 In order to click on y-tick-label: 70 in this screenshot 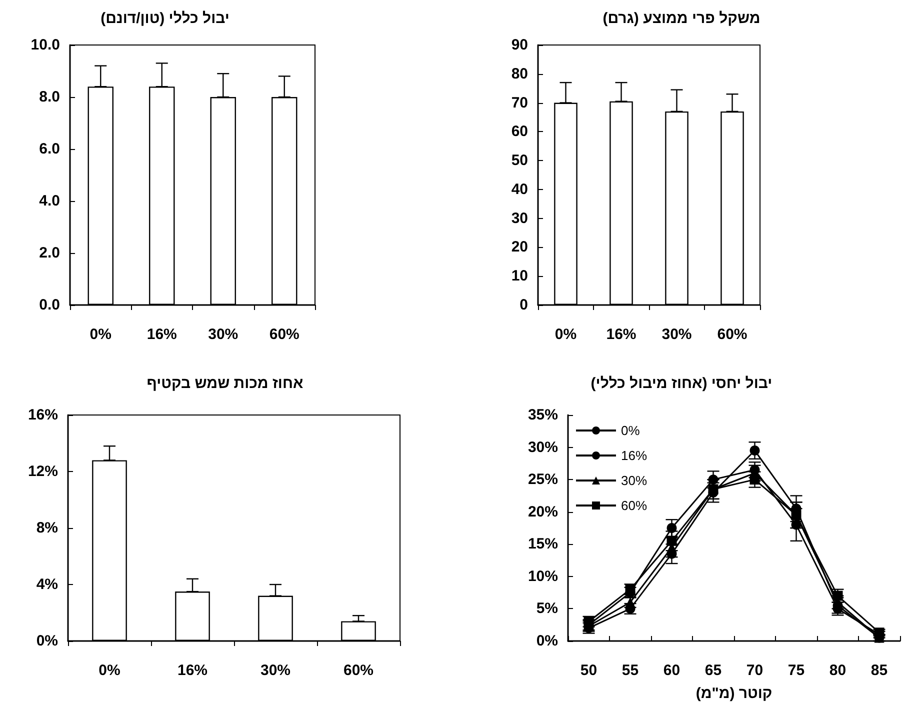, I will do `click(519, 103)`.